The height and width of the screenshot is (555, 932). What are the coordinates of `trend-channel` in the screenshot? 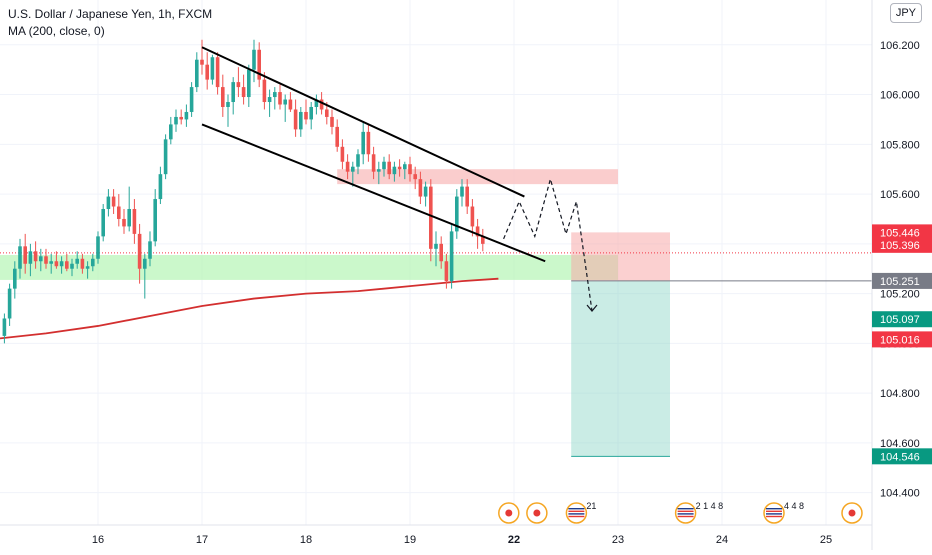 It's located at (373, 154).